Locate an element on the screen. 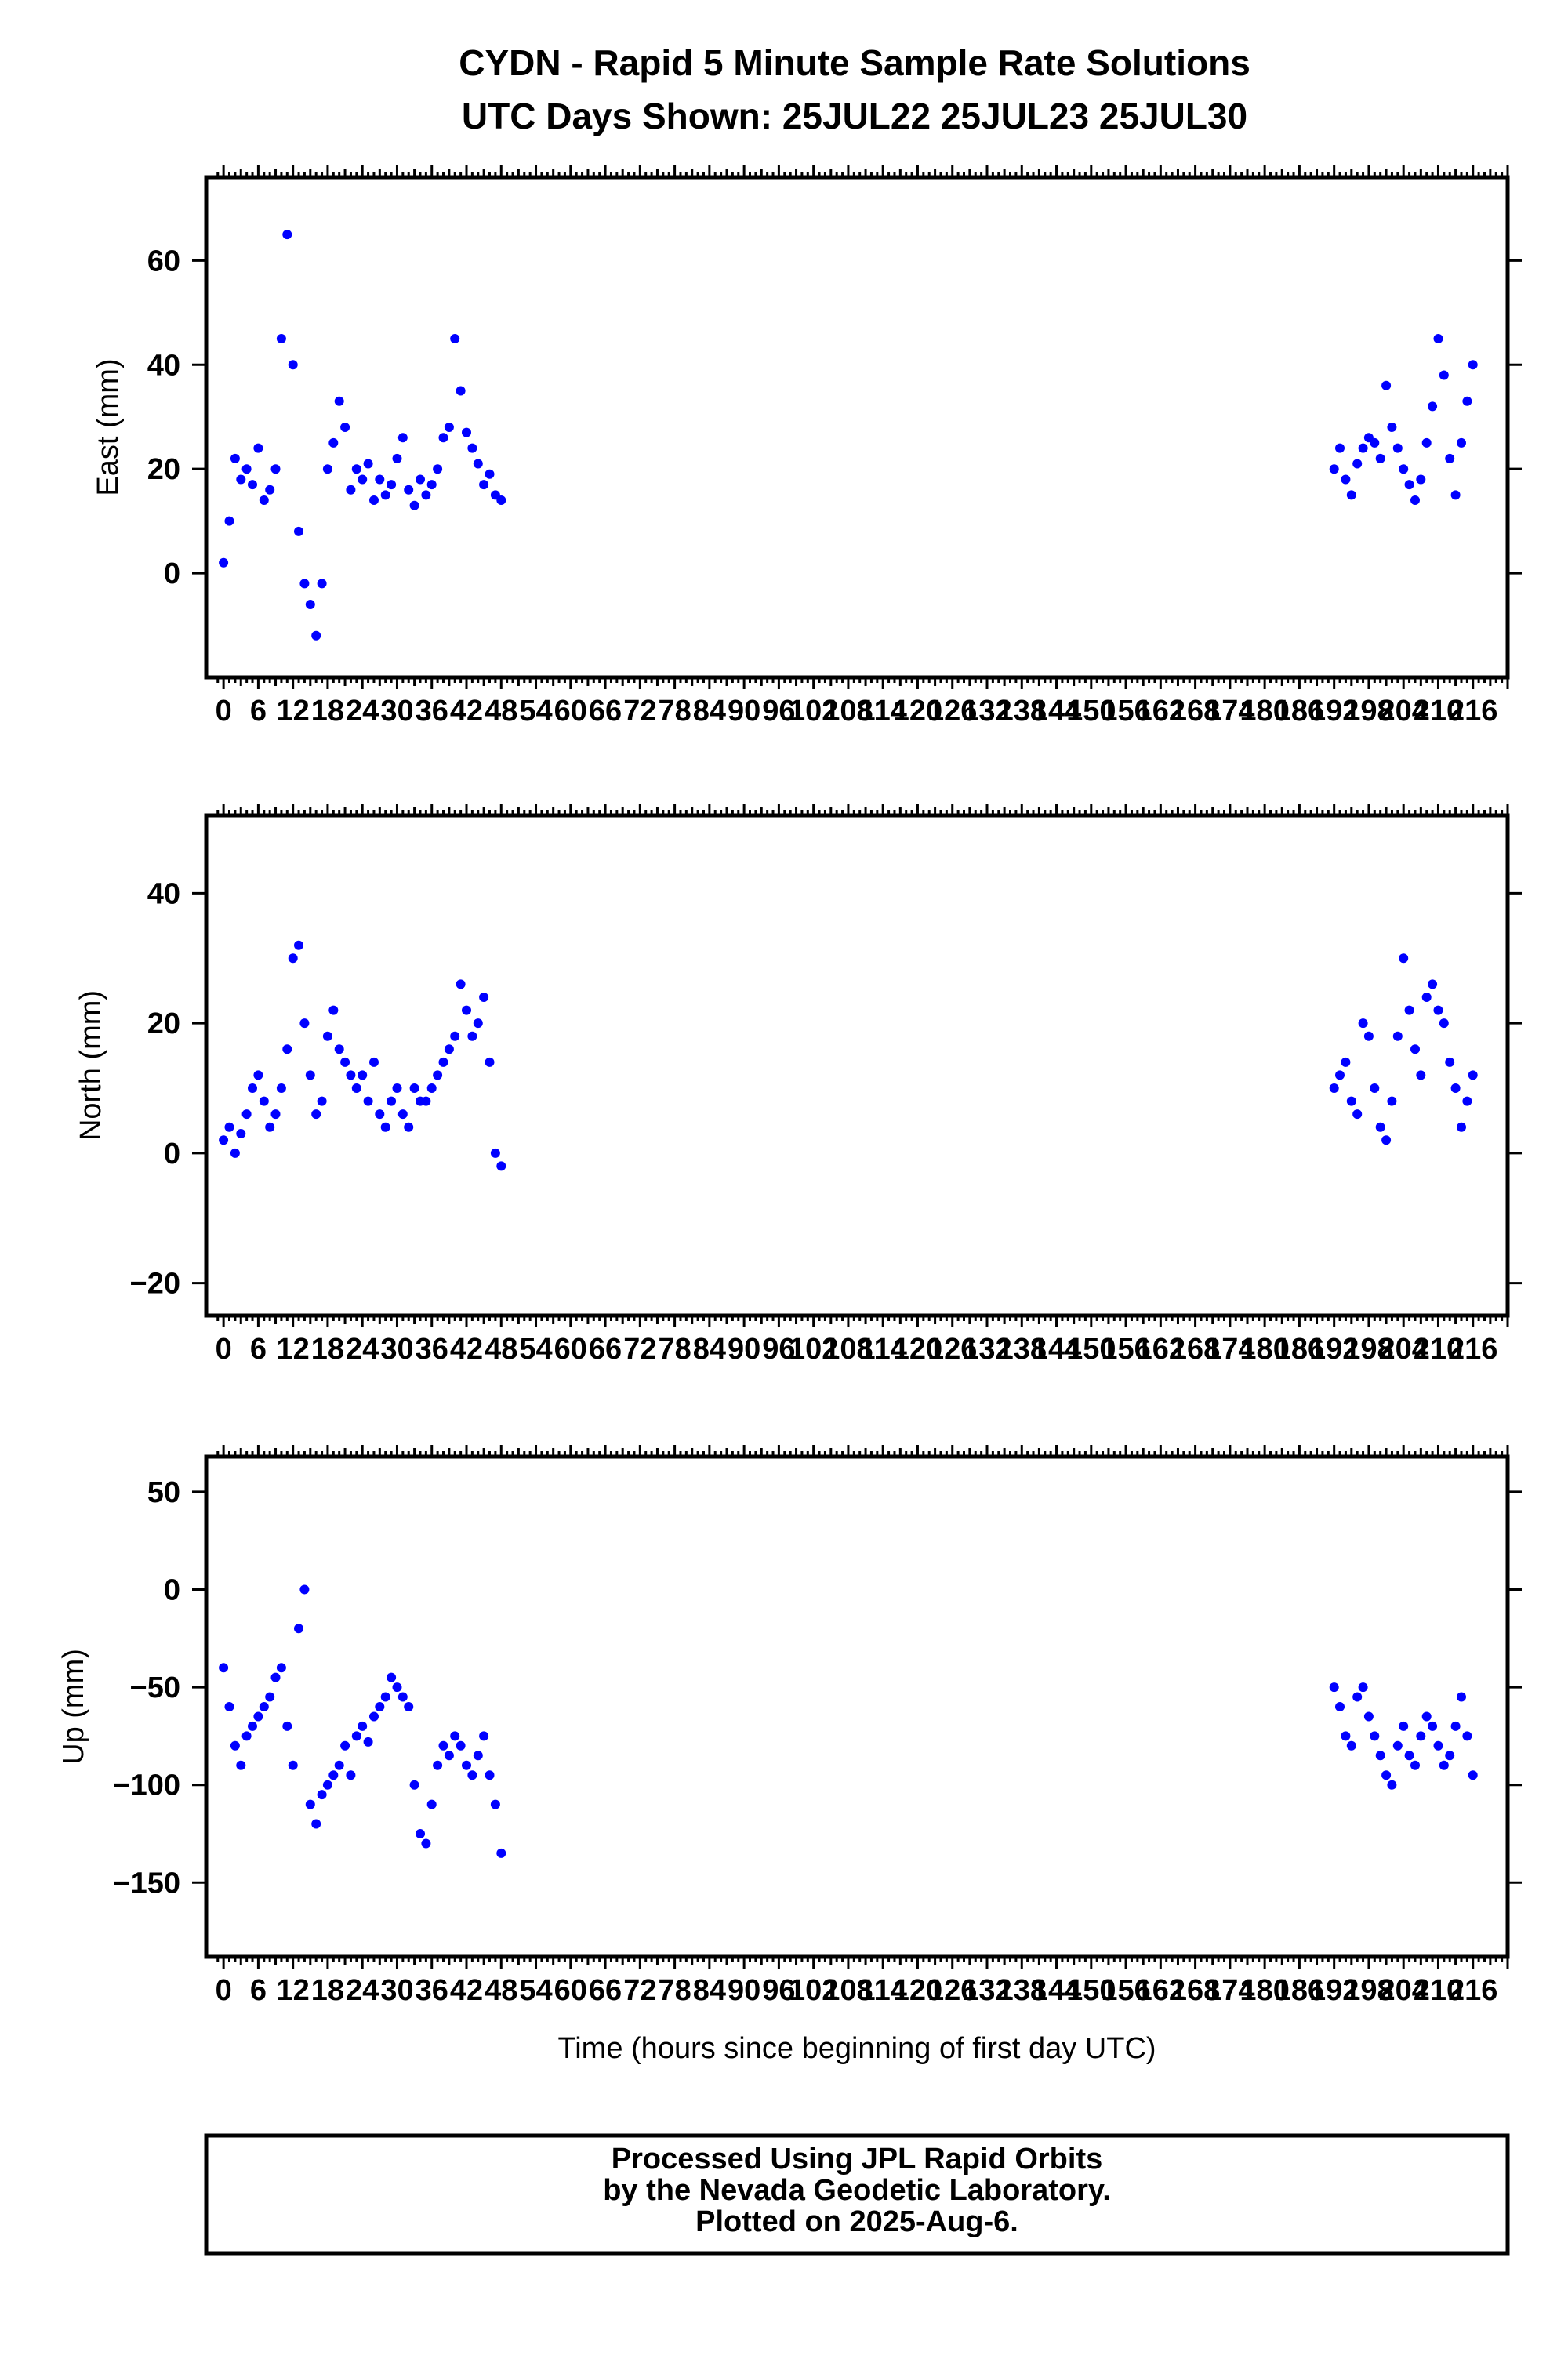 Image resolution: width=1568 pixels, height=2359 pixels. east-x-tick-label: 210 is located at coordinates (1438, 711).